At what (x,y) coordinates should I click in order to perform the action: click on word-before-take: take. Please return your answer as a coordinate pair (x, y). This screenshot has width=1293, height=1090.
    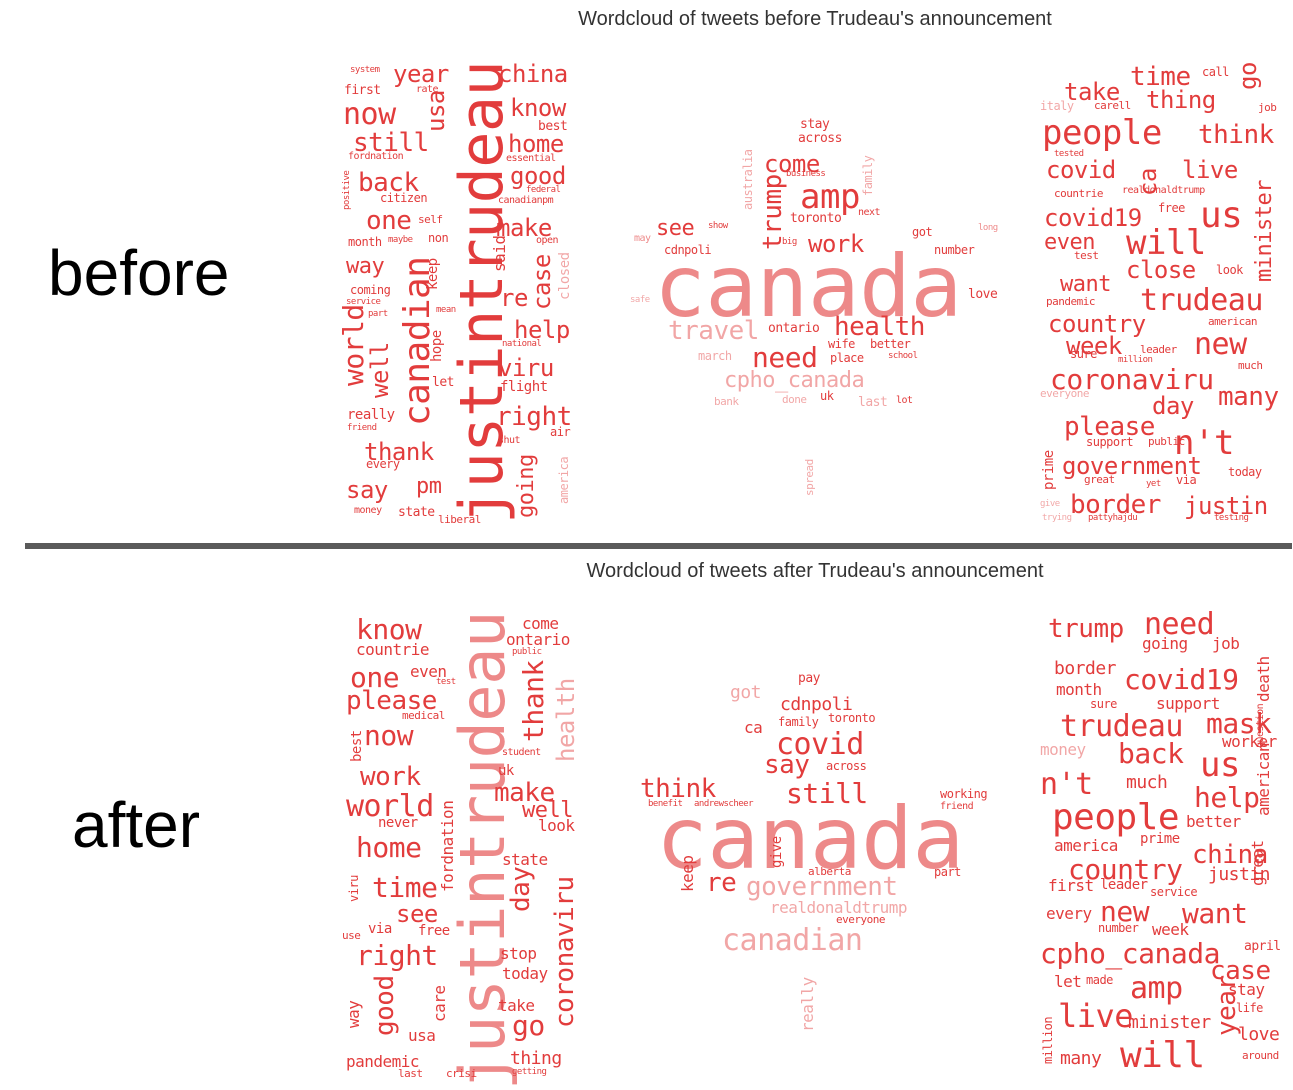
    Looking at the image, I should click on (1092, 92).